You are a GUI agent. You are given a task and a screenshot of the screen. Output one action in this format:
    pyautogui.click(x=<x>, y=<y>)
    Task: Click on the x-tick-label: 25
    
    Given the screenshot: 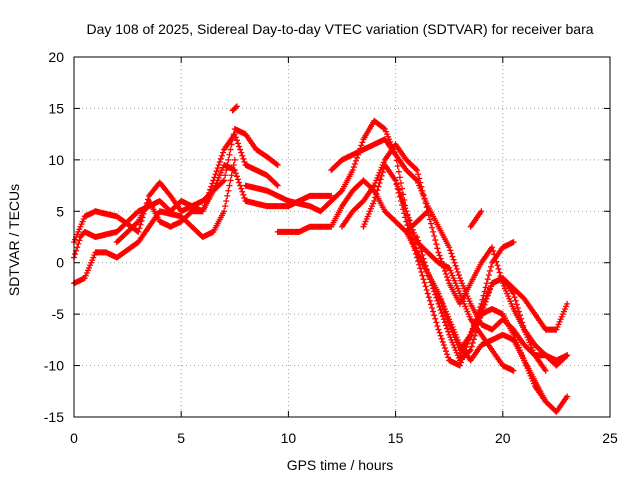 What is the action you would take?
    pyautogui.click(x=610, y=438)
    